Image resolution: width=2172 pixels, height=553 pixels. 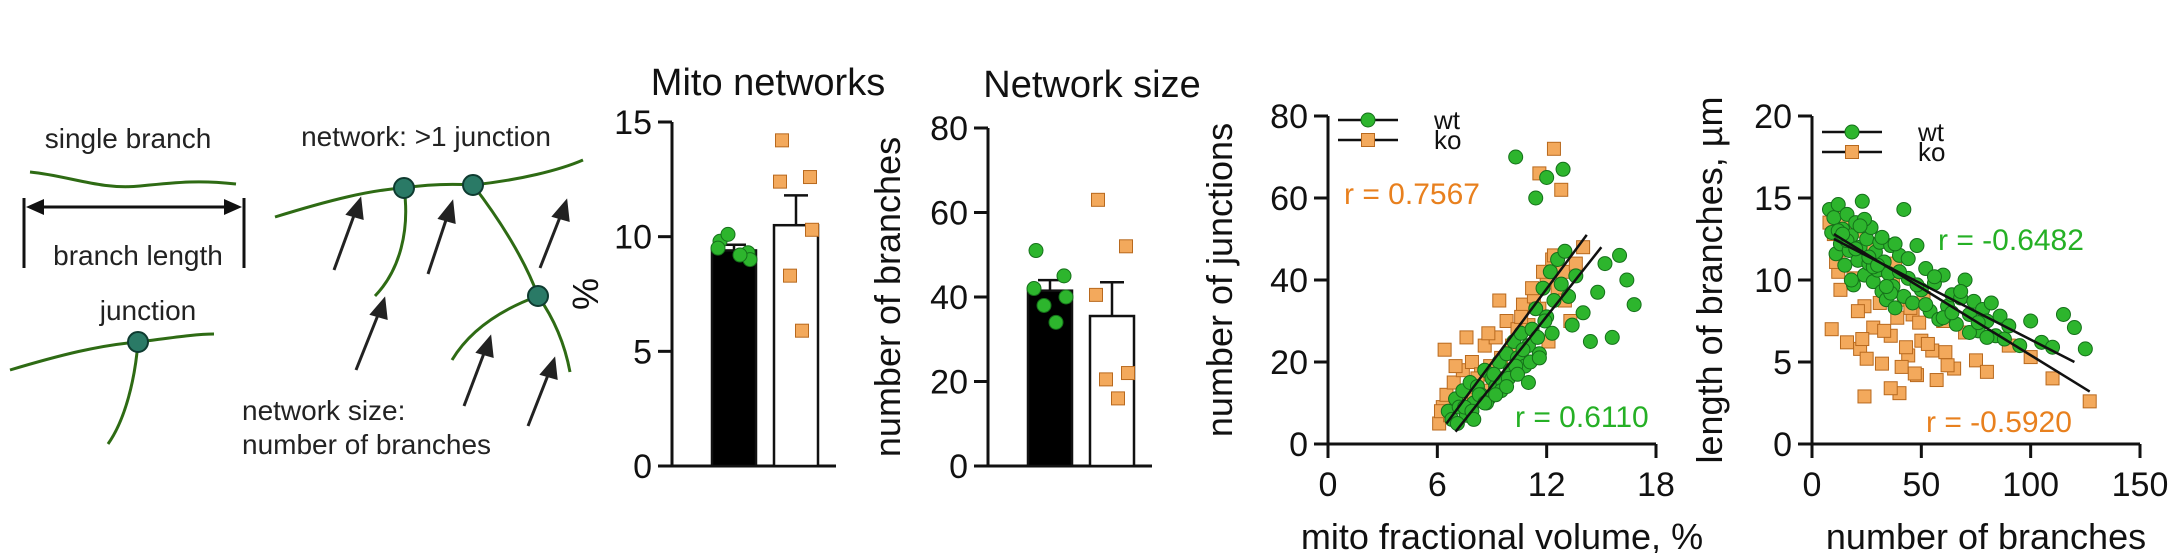 I want to click on bar-ko, so click(x=796, y=345).